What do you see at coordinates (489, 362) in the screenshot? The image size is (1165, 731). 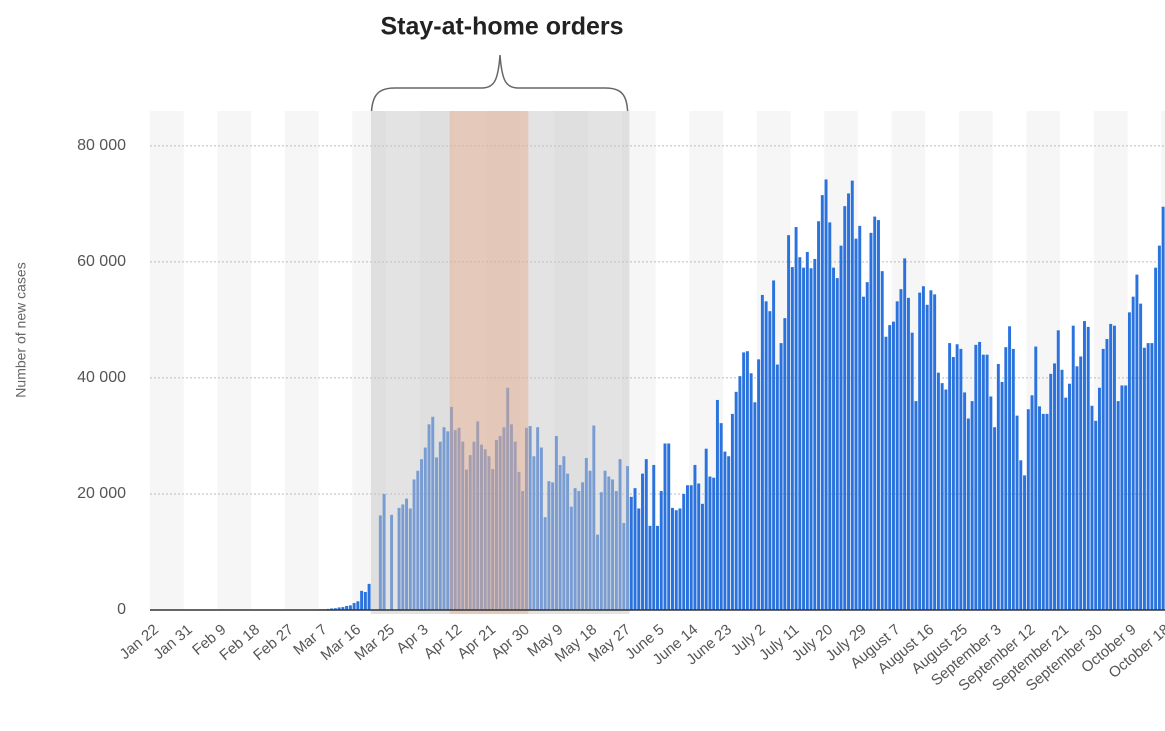 I see `highlight-period` at bounding box center [489, 362].